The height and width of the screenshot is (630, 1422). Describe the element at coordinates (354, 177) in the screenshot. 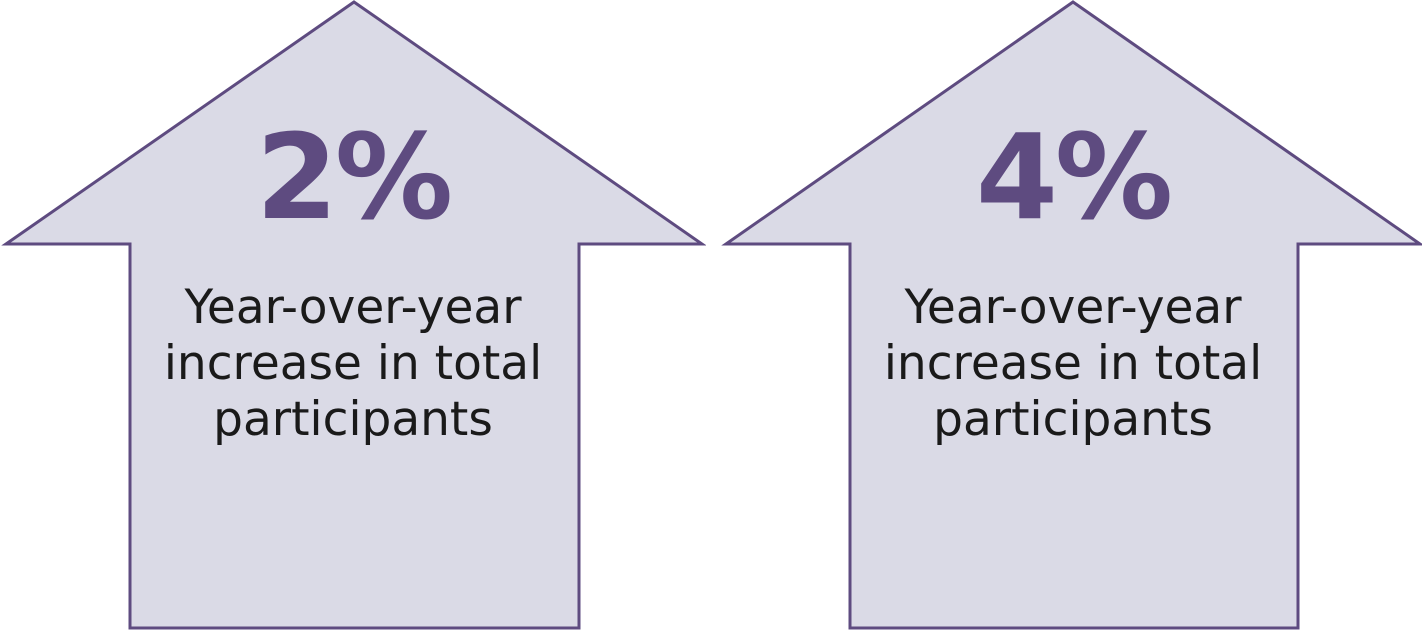

I see `stat-value: 2%` at that location.